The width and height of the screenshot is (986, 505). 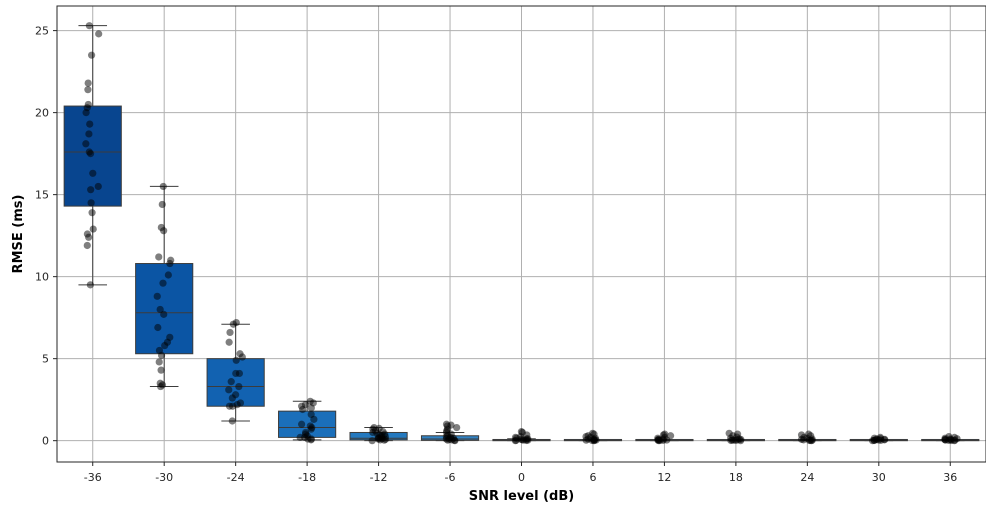 I want to click on y-tick-label: 10, so click(x=42, y=277).